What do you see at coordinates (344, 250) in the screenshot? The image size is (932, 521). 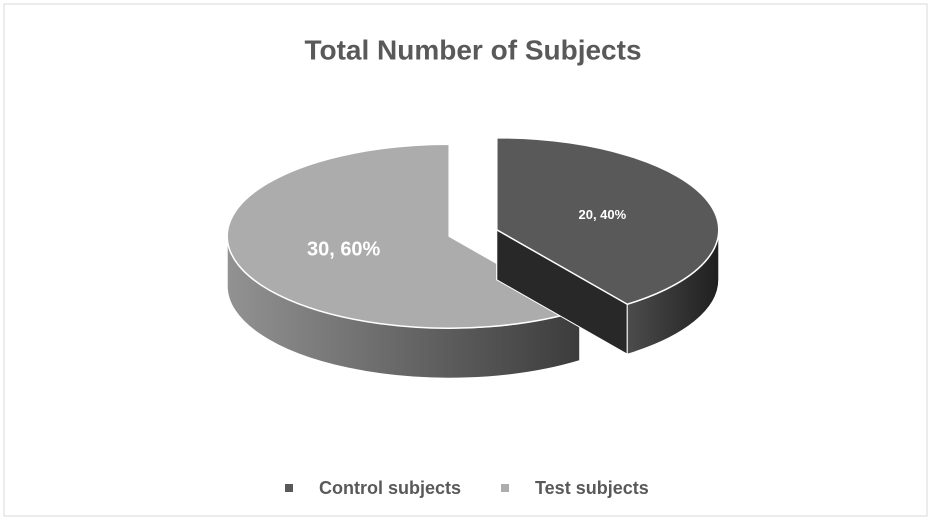 I see `data-label: 30, 60%` at bounding box center [344, 250].